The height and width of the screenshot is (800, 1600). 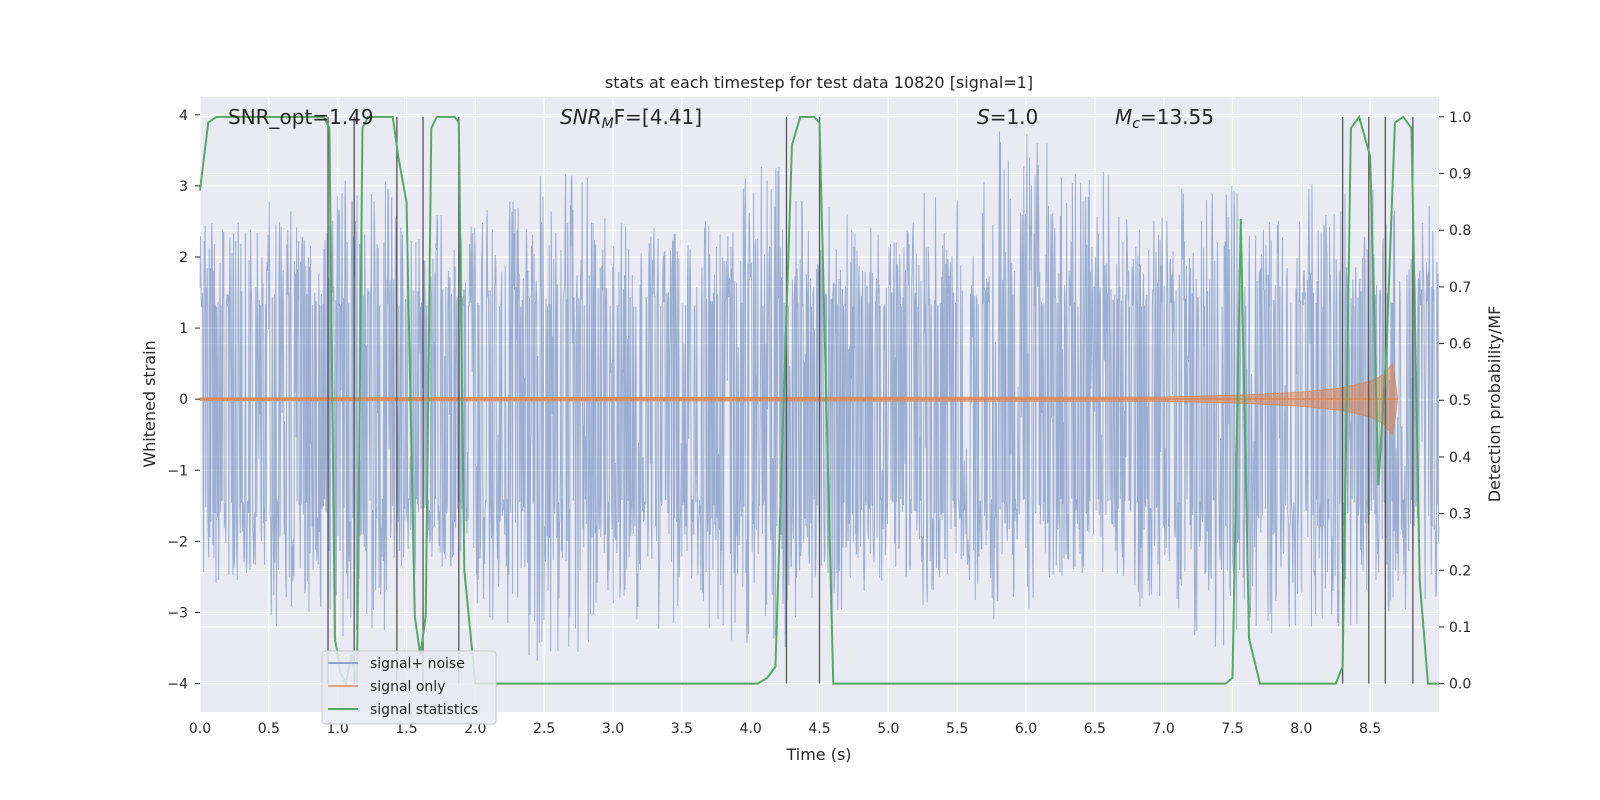 What do you see at coordinates (1164, 729) in the screenshot?
I see `x-tick-label: 7.0` at bounding box center [1164, 729].